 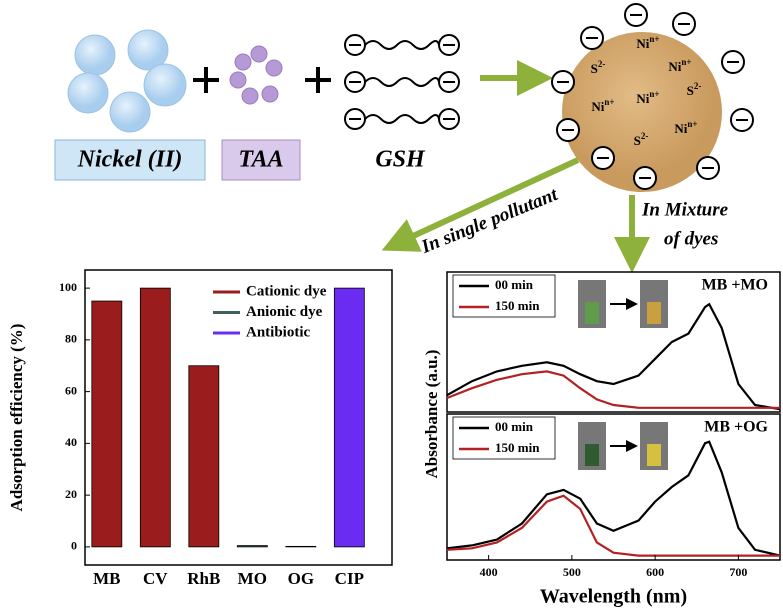 What do you see at coordinates (68, 287) in the screenshot?
I see `y-tick-label: 100` at bounding box center [68, 287].